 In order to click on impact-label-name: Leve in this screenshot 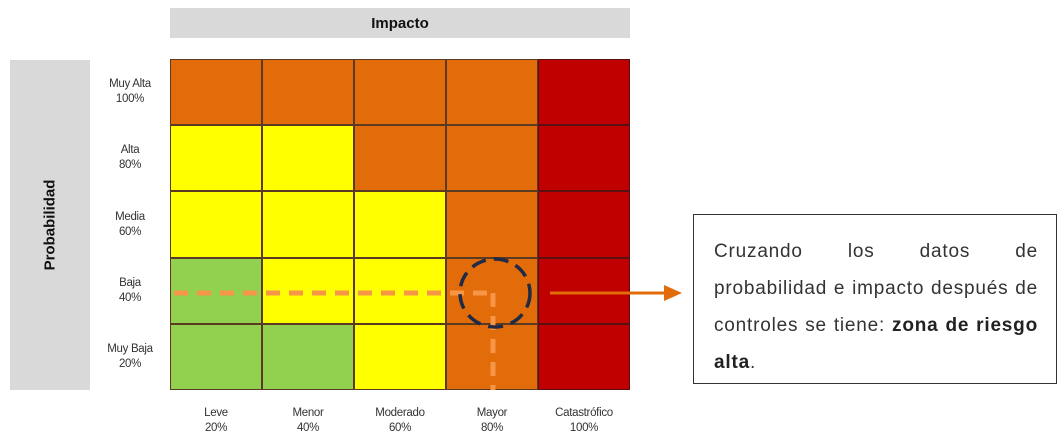, I will do `click(216, 413)`.